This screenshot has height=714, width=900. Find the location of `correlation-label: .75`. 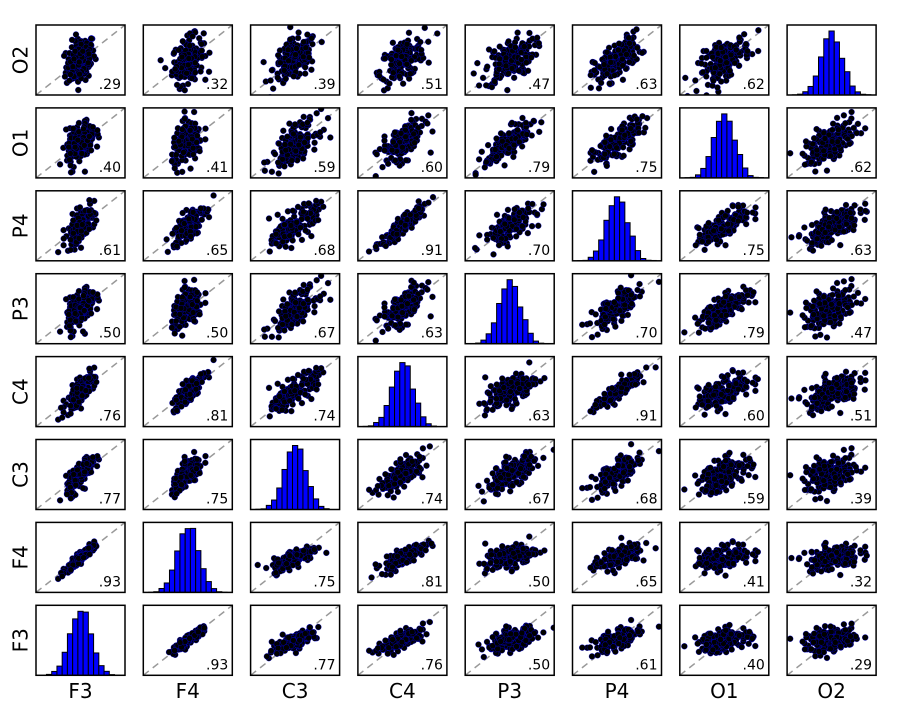

correlation-label: .75 is located at coordinates (754, 251).